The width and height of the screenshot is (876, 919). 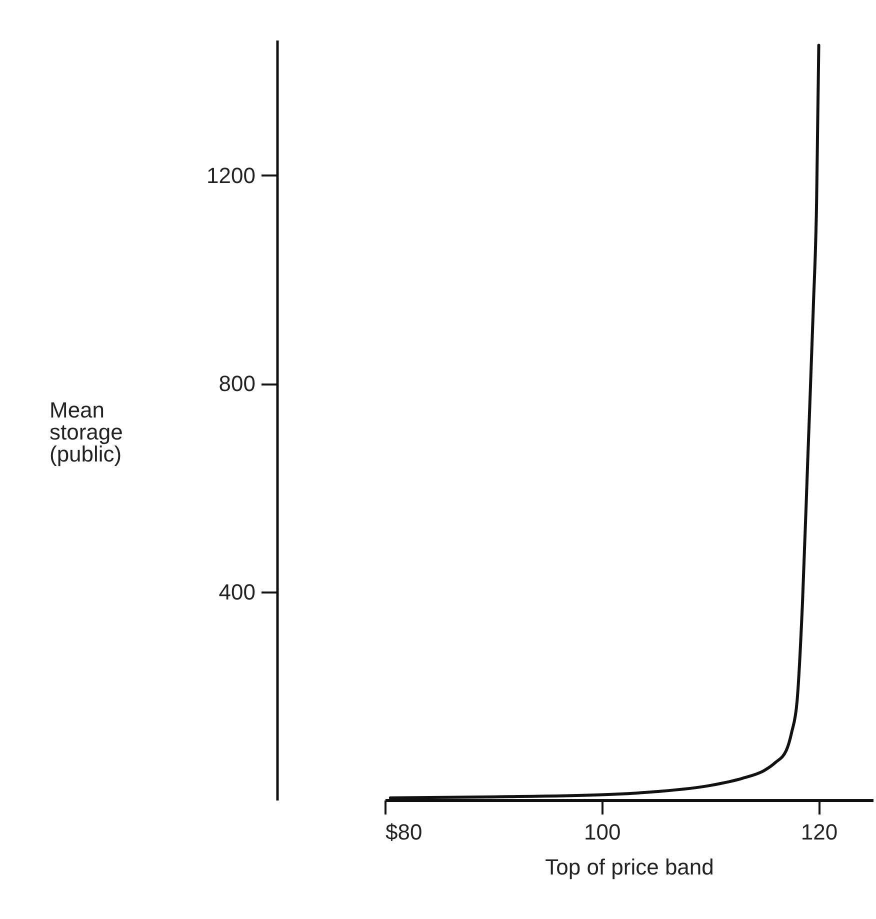 I want to click on y-tick-label: 800, so click(x=237, y=383).